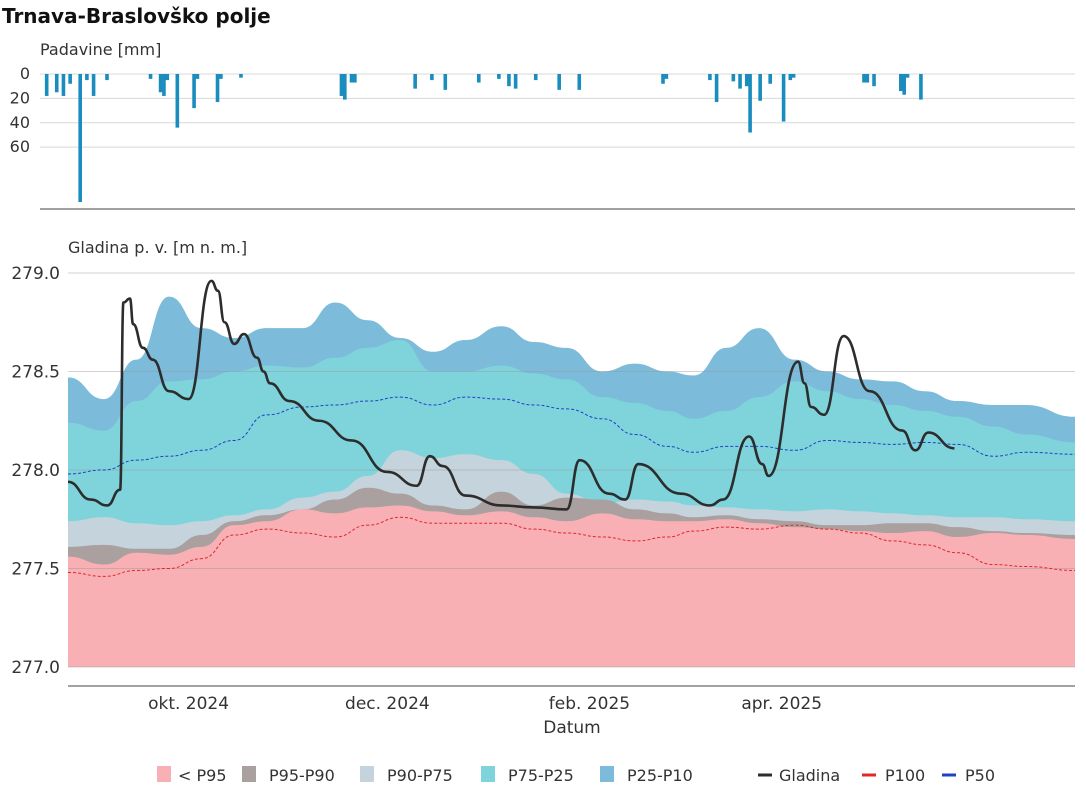 The image size is (1086, 803). What do you see at coordinates (25, 73) in the screenshot?
I see `precip-y-tick-label: 0` at bounding box center [25, 73].